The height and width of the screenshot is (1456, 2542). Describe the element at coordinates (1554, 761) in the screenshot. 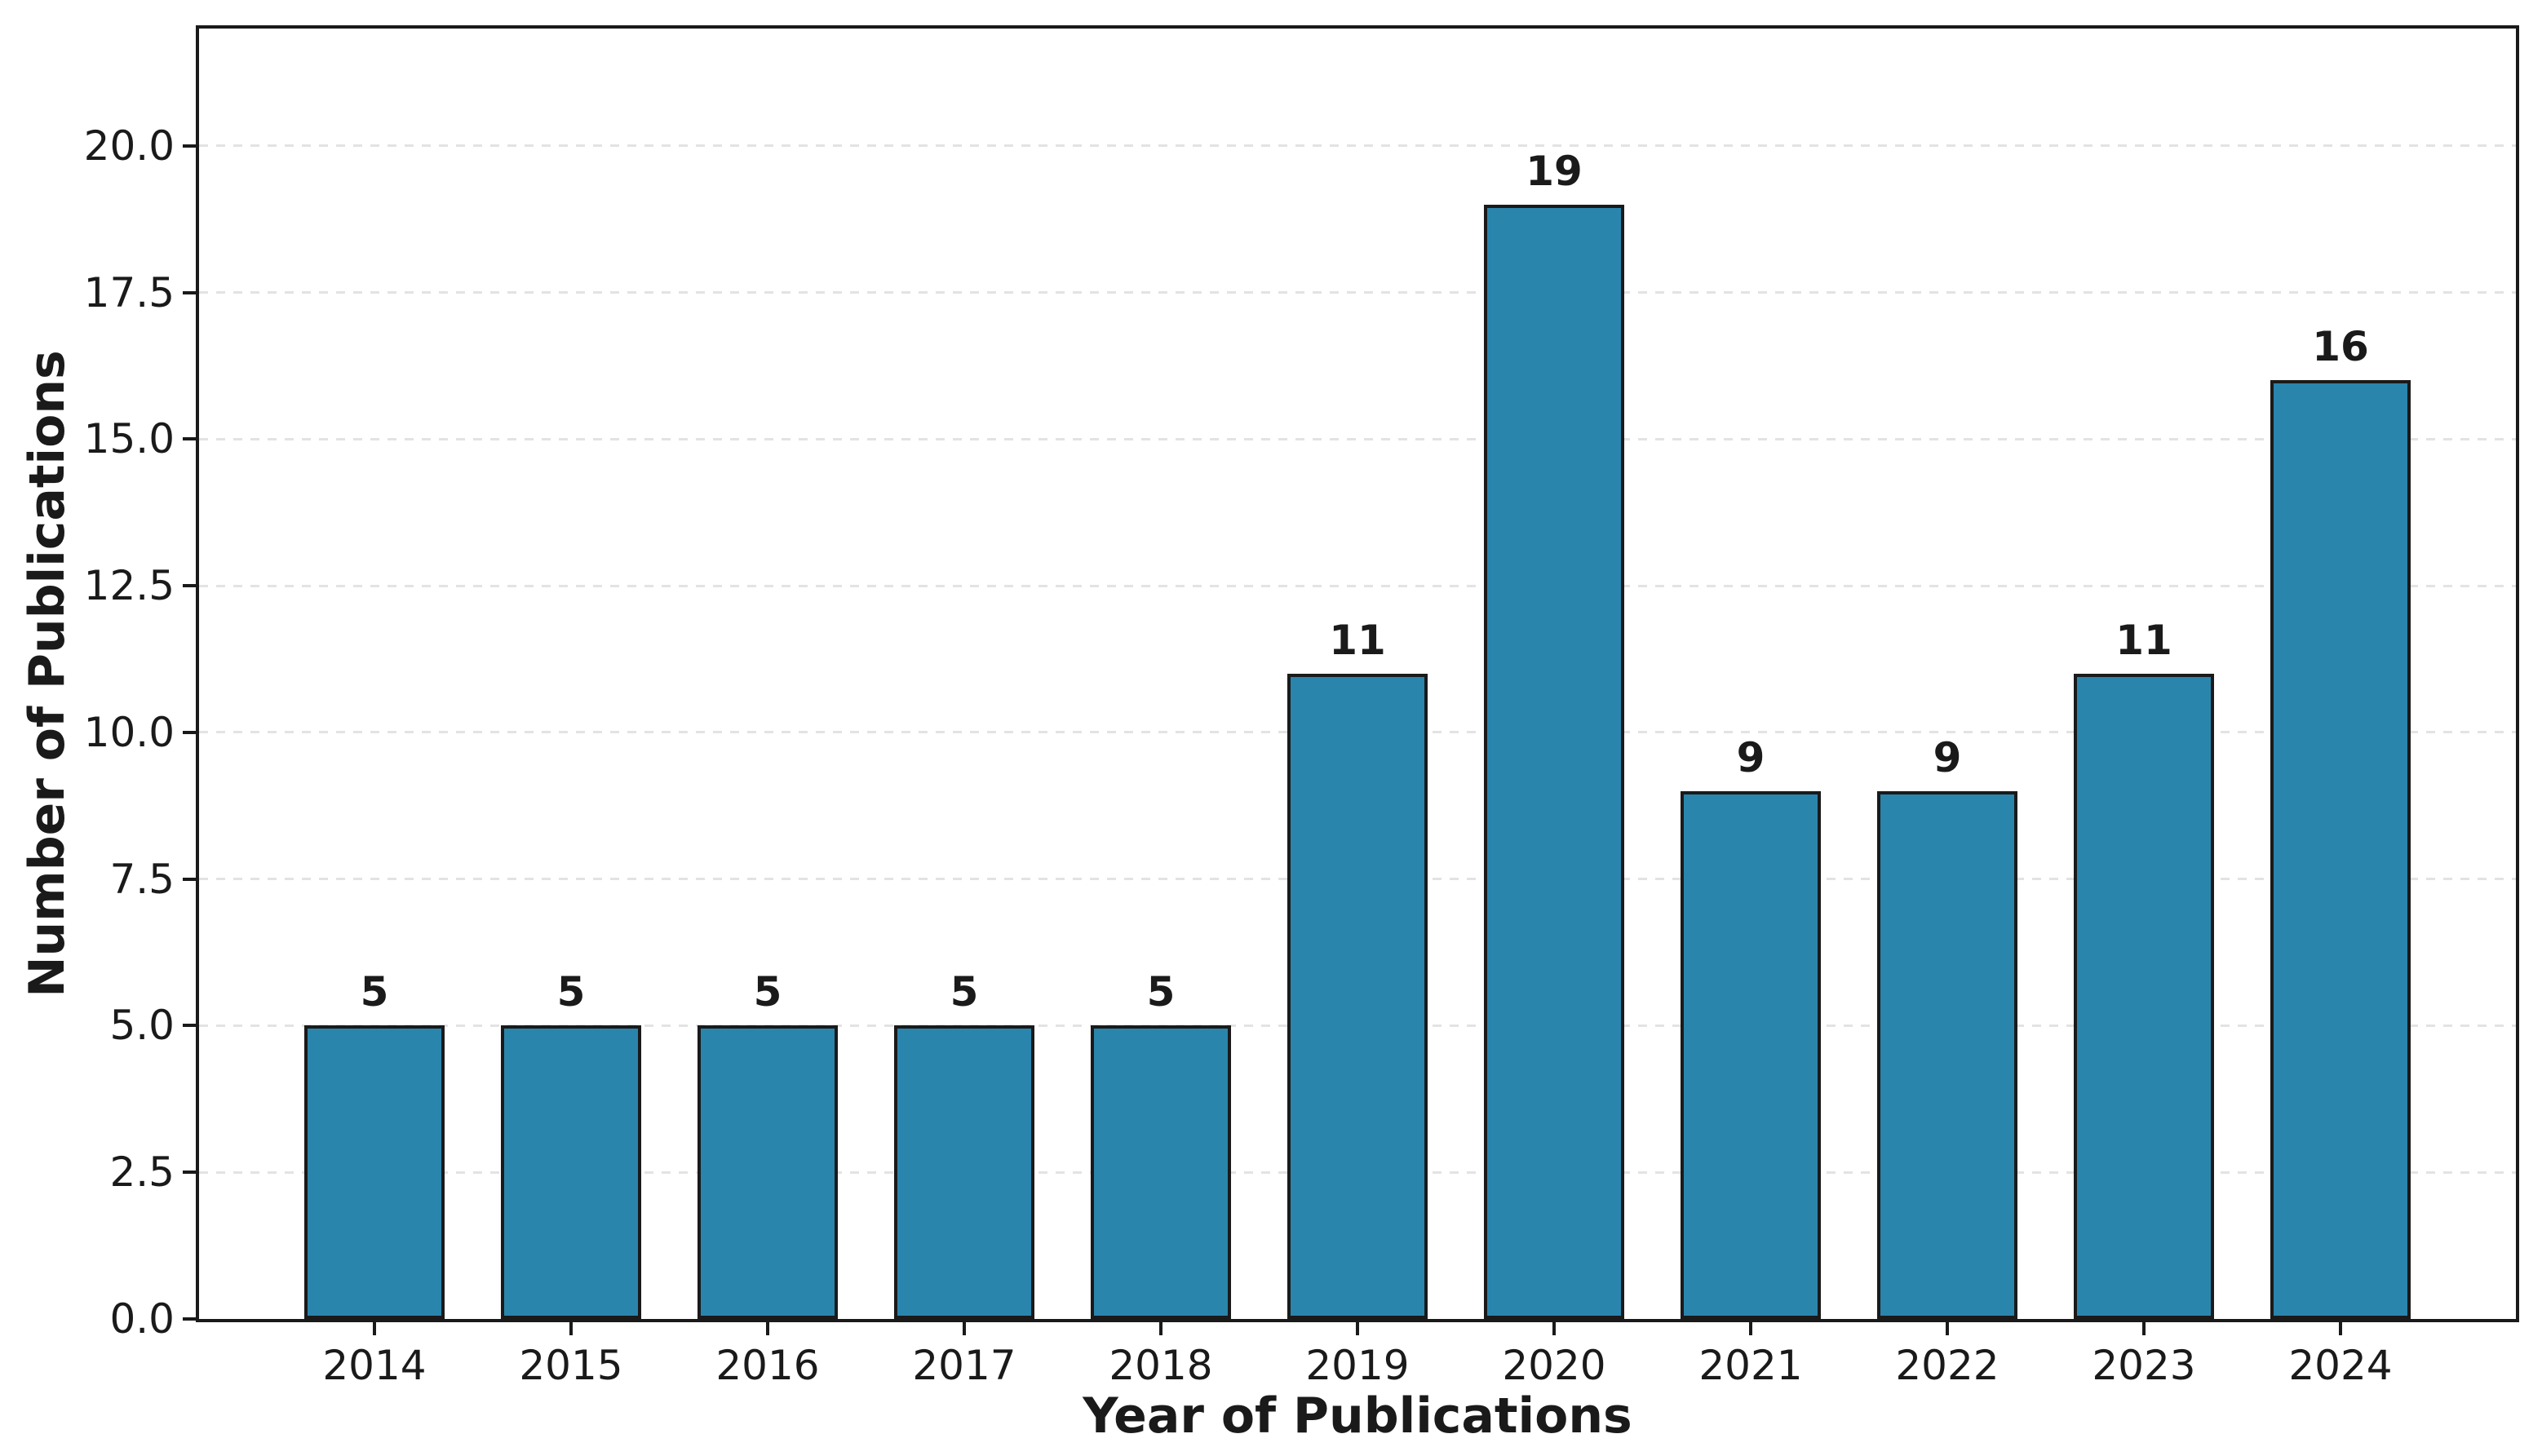

I see `bar-2020` at that location.